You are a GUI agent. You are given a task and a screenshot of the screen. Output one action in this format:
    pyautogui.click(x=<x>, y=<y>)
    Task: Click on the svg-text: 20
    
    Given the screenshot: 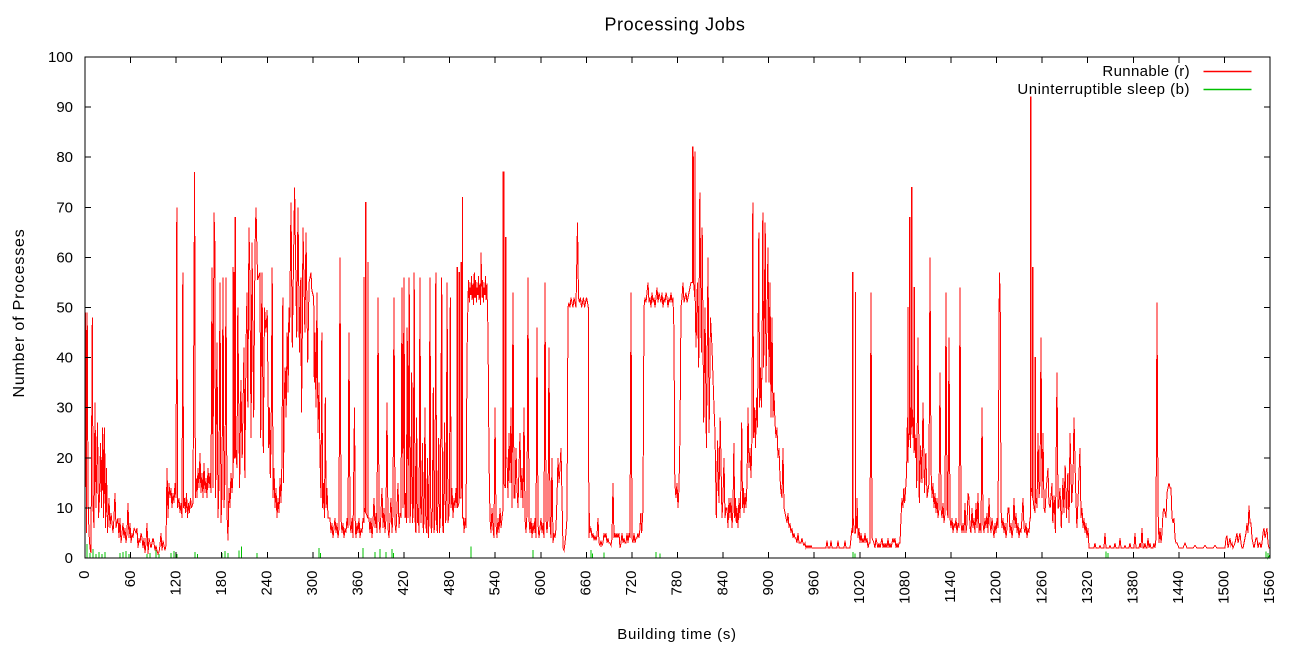 What is the action you would take?
    pyautogui.click(x=64, y=458)
    